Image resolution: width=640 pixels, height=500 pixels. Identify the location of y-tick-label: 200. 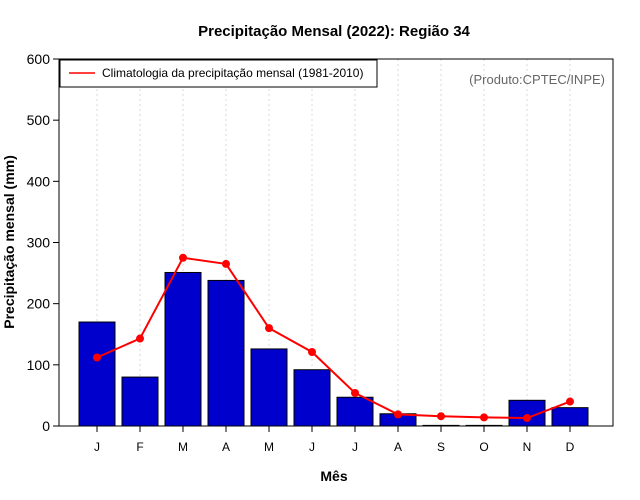
(39, 304).